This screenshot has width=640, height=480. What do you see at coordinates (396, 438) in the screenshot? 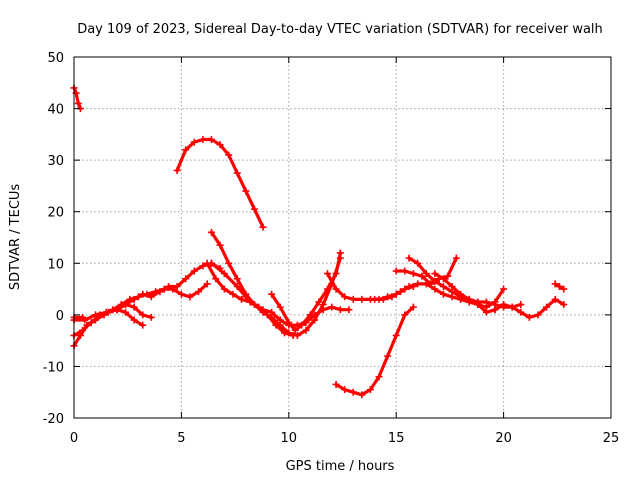
I see `x-tick-label: 15` at bounding box center [396, 438].